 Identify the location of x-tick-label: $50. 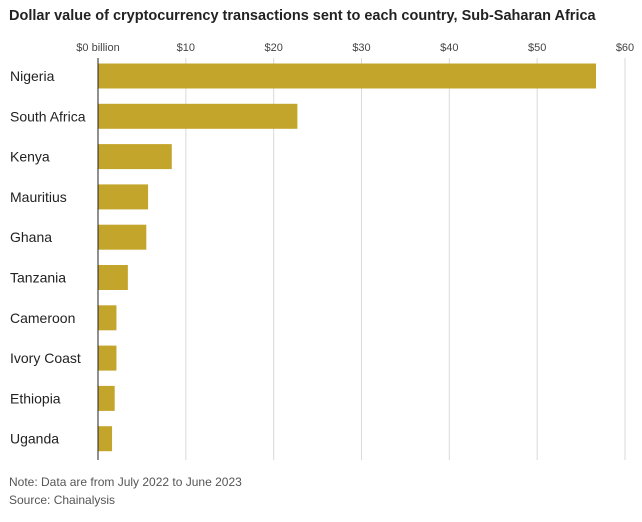
(537, 48).